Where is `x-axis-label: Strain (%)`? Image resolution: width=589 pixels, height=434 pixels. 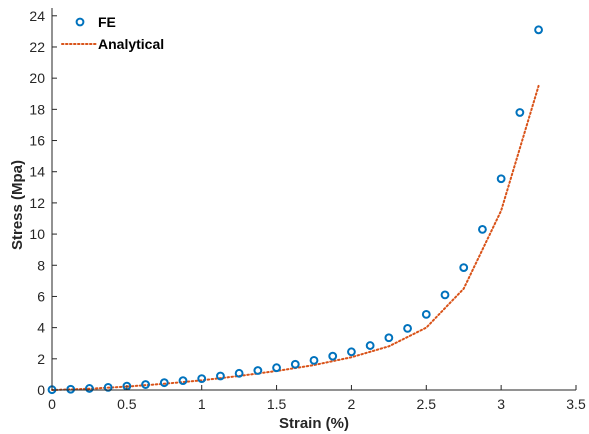
x-axis-label: Strain (%) is located at coordinates (314, 423).